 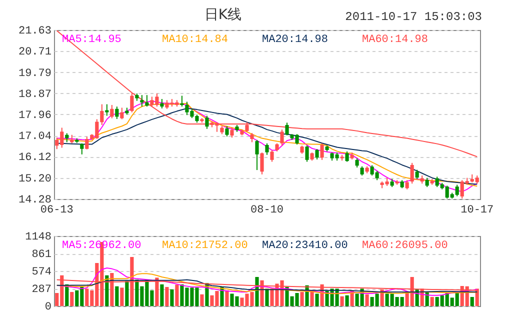 I want to click on y-tick-label: 17.04, so click(x=35, y=137).